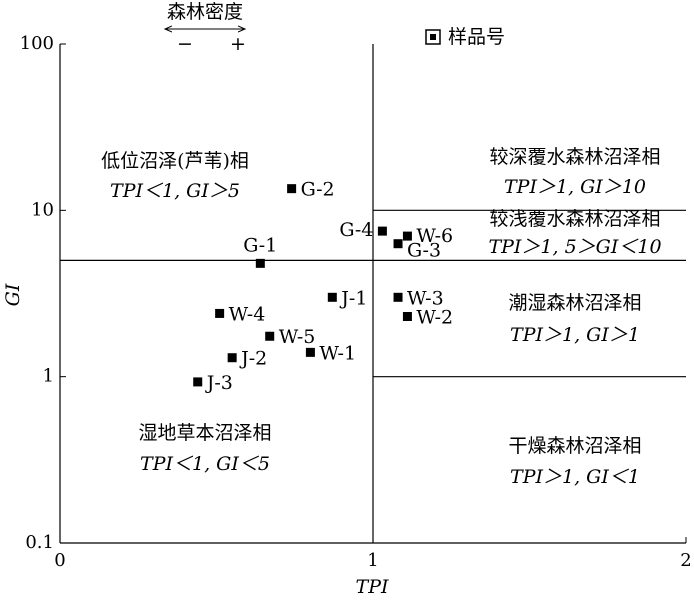  I want to click on x-tick-label: 0, so click(59, 560).